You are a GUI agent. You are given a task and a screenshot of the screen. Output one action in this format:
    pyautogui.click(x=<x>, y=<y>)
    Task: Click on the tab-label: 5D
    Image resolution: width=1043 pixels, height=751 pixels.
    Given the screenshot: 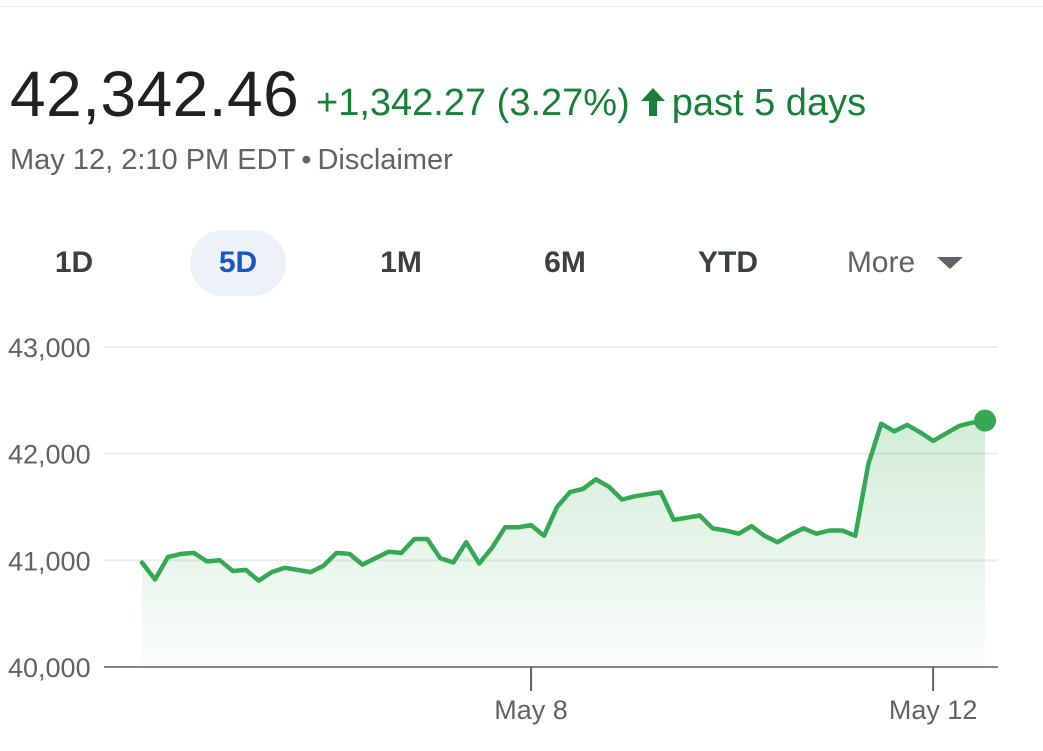 What is the action you would take?
    pyautogui.click(x=238, y=262)
    